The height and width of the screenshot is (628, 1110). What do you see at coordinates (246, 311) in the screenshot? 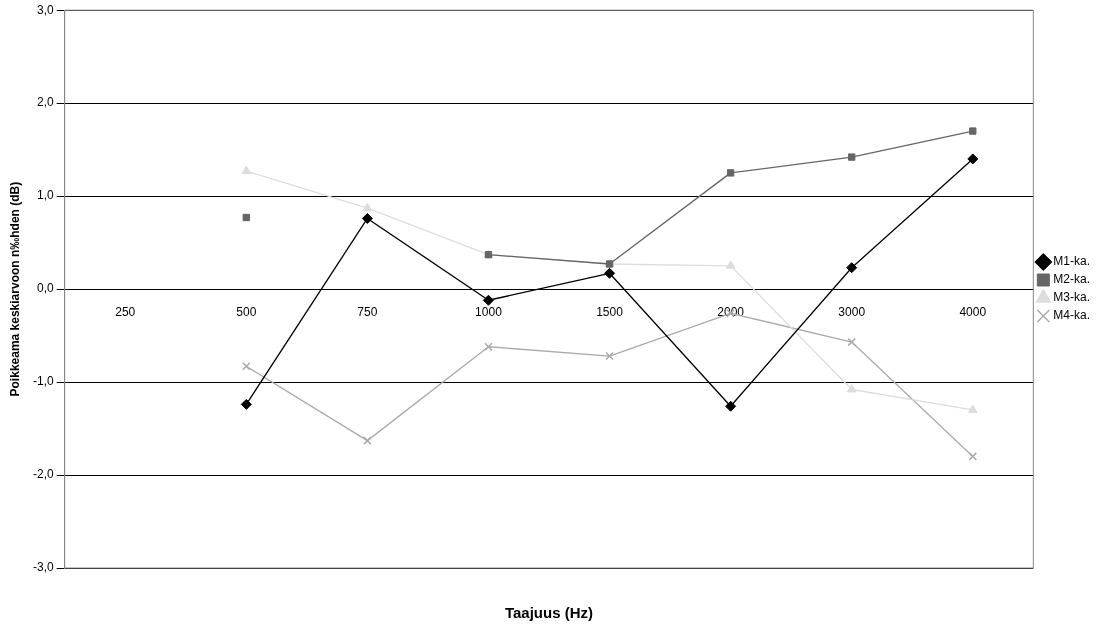
I see `x-tick-label: 500` at bounding box center [246, 311].